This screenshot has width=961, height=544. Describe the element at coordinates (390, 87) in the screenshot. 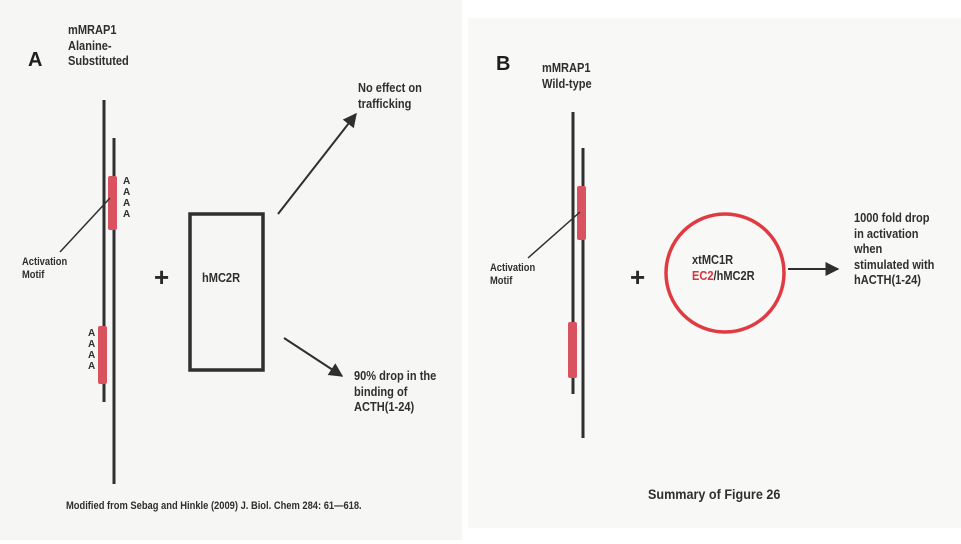

I see `outcome-line: No effect on` at that location.